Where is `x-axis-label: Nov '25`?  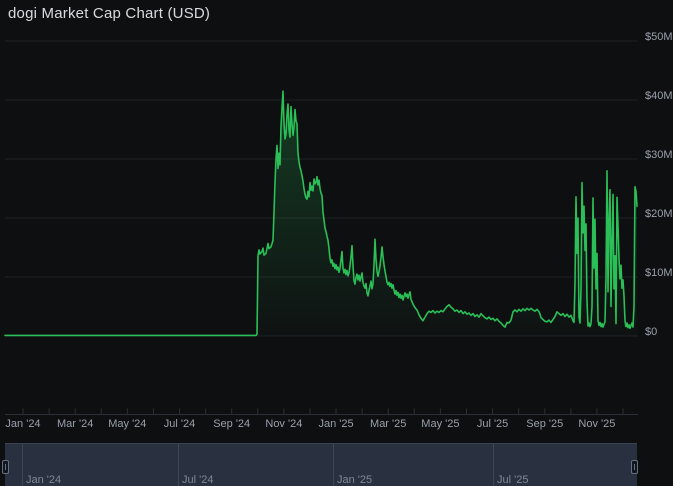
x-axis-label: Nov '25 is located at coordinates (597, 424).